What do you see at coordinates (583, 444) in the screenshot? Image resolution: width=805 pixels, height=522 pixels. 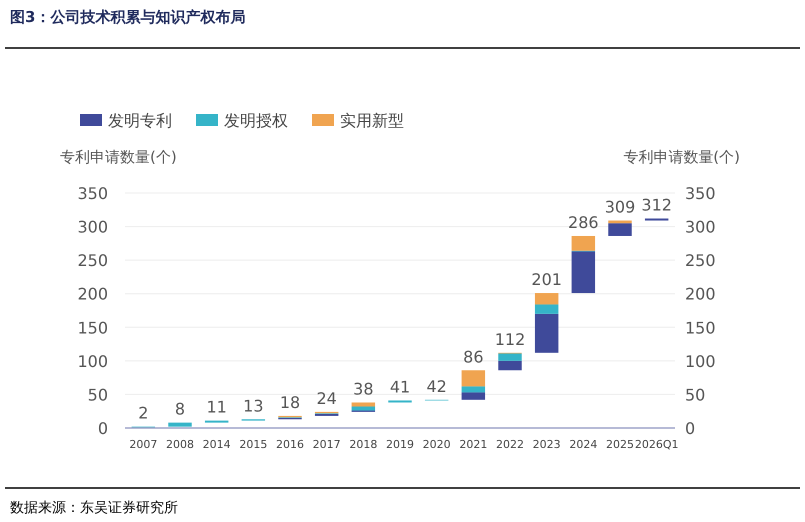 I see `x-tick-label: 2024` at bounding box center [583, 444].